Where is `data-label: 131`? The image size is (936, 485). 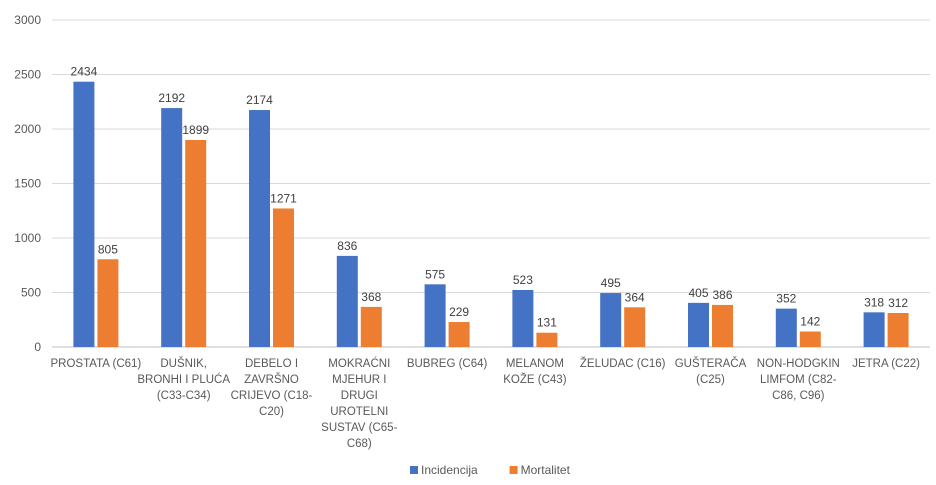 data-label: 131 is located at coordinates (547, 323).